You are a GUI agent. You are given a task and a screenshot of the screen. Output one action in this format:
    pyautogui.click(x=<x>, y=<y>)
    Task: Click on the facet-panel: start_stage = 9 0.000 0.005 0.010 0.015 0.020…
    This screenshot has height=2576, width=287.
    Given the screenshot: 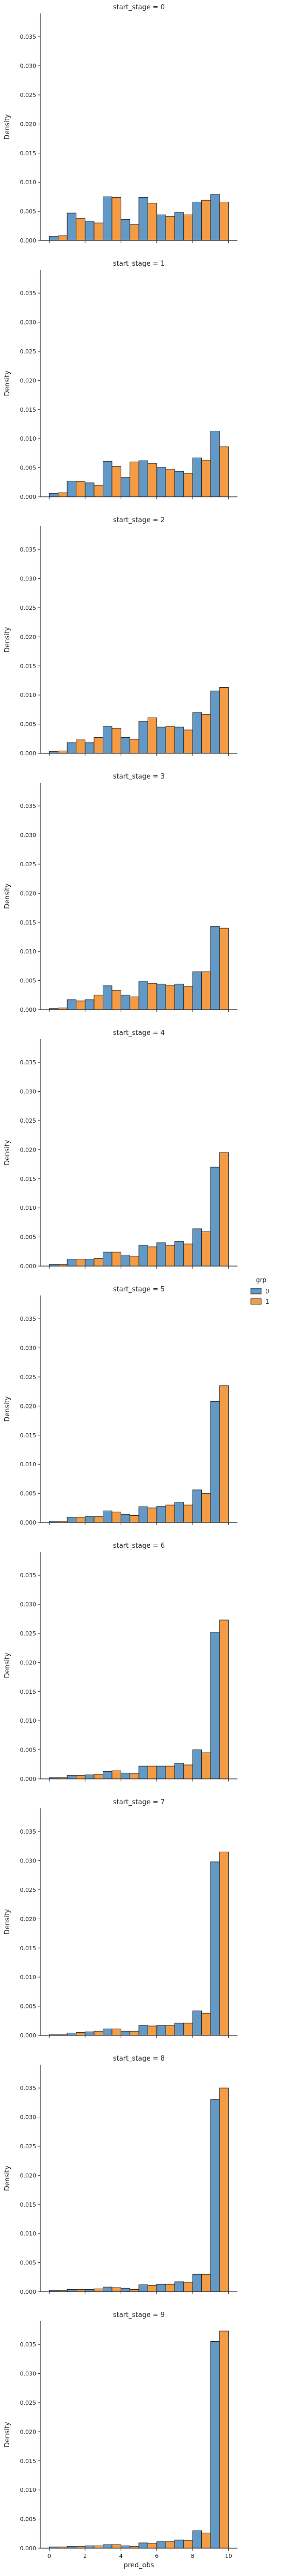 What is the action you would take?
    pyautogui.click(x=121, y=2440)
    